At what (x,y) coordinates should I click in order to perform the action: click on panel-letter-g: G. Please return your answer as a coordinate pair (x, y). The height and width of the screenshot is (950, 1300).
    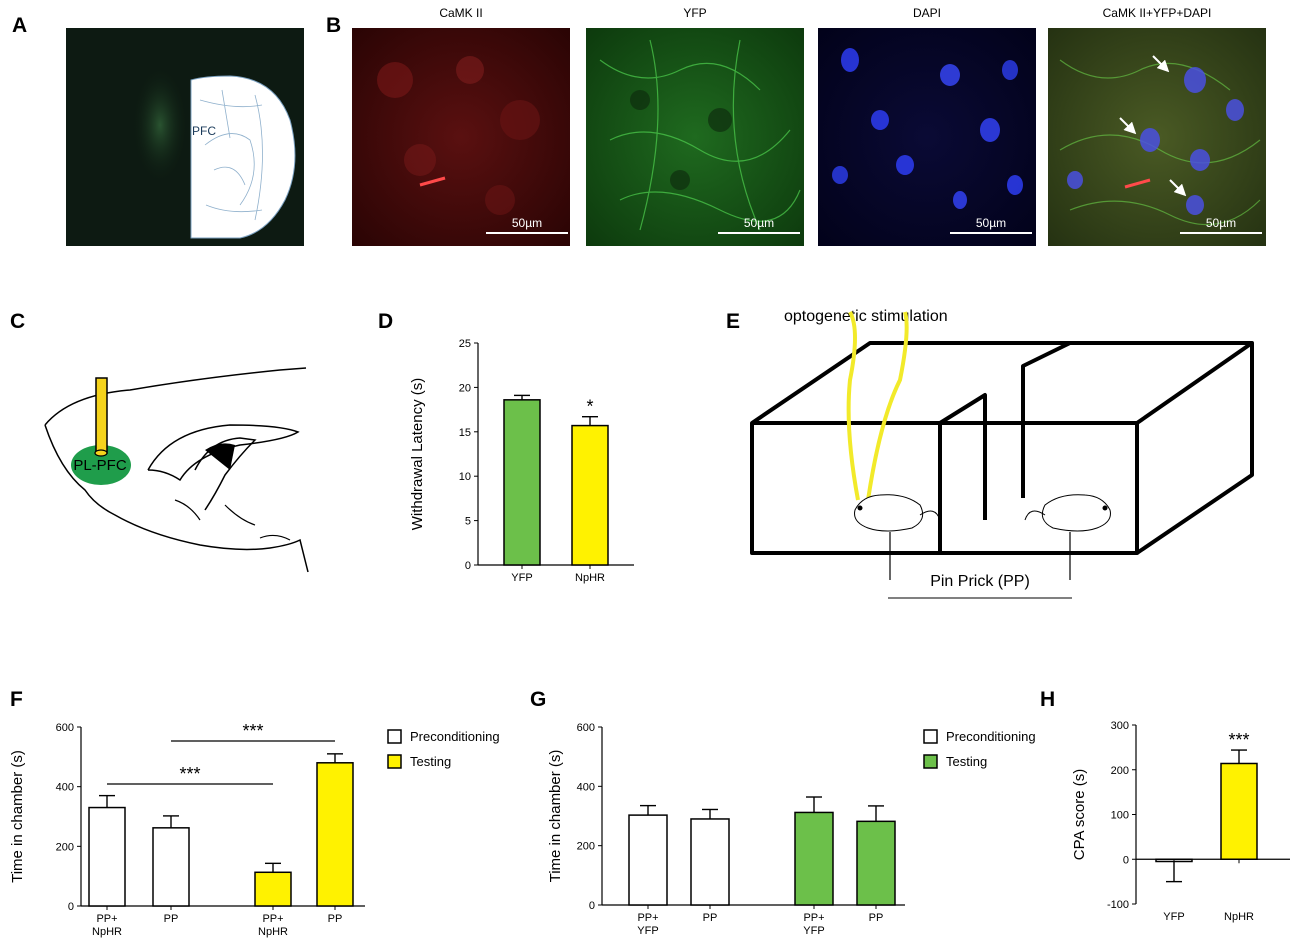
    Looking at the image, I should click on (538, 699).